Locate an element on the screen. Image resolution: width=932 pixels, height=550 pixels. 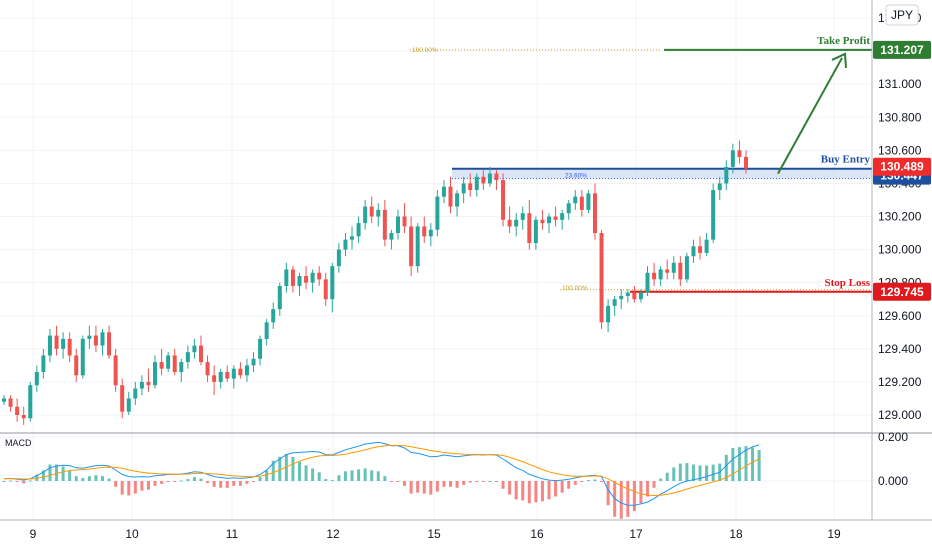
macd-panel is located at coordinates (381, 480).